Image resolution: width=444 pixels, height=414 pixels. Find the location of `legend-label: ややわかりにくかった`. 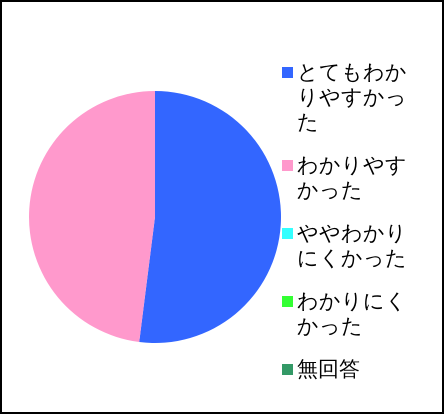

legend-label: ややわかりにくかった is located at coordinates (352, 246).